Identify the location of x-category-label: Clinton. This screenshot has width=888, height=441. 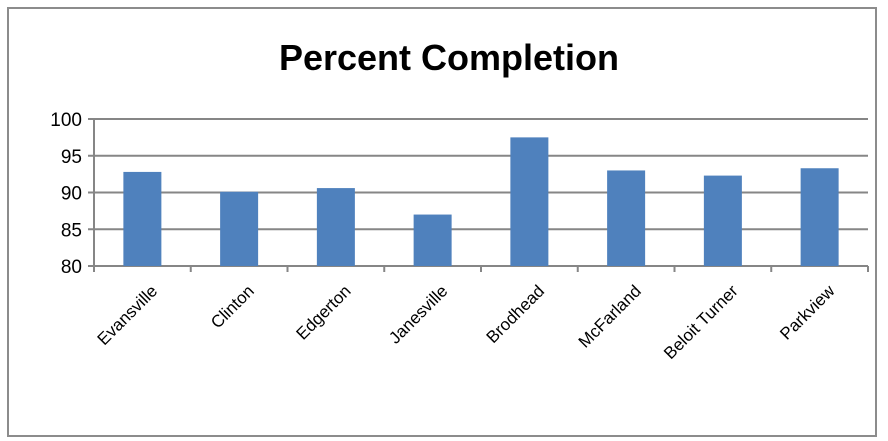
(232, 306).